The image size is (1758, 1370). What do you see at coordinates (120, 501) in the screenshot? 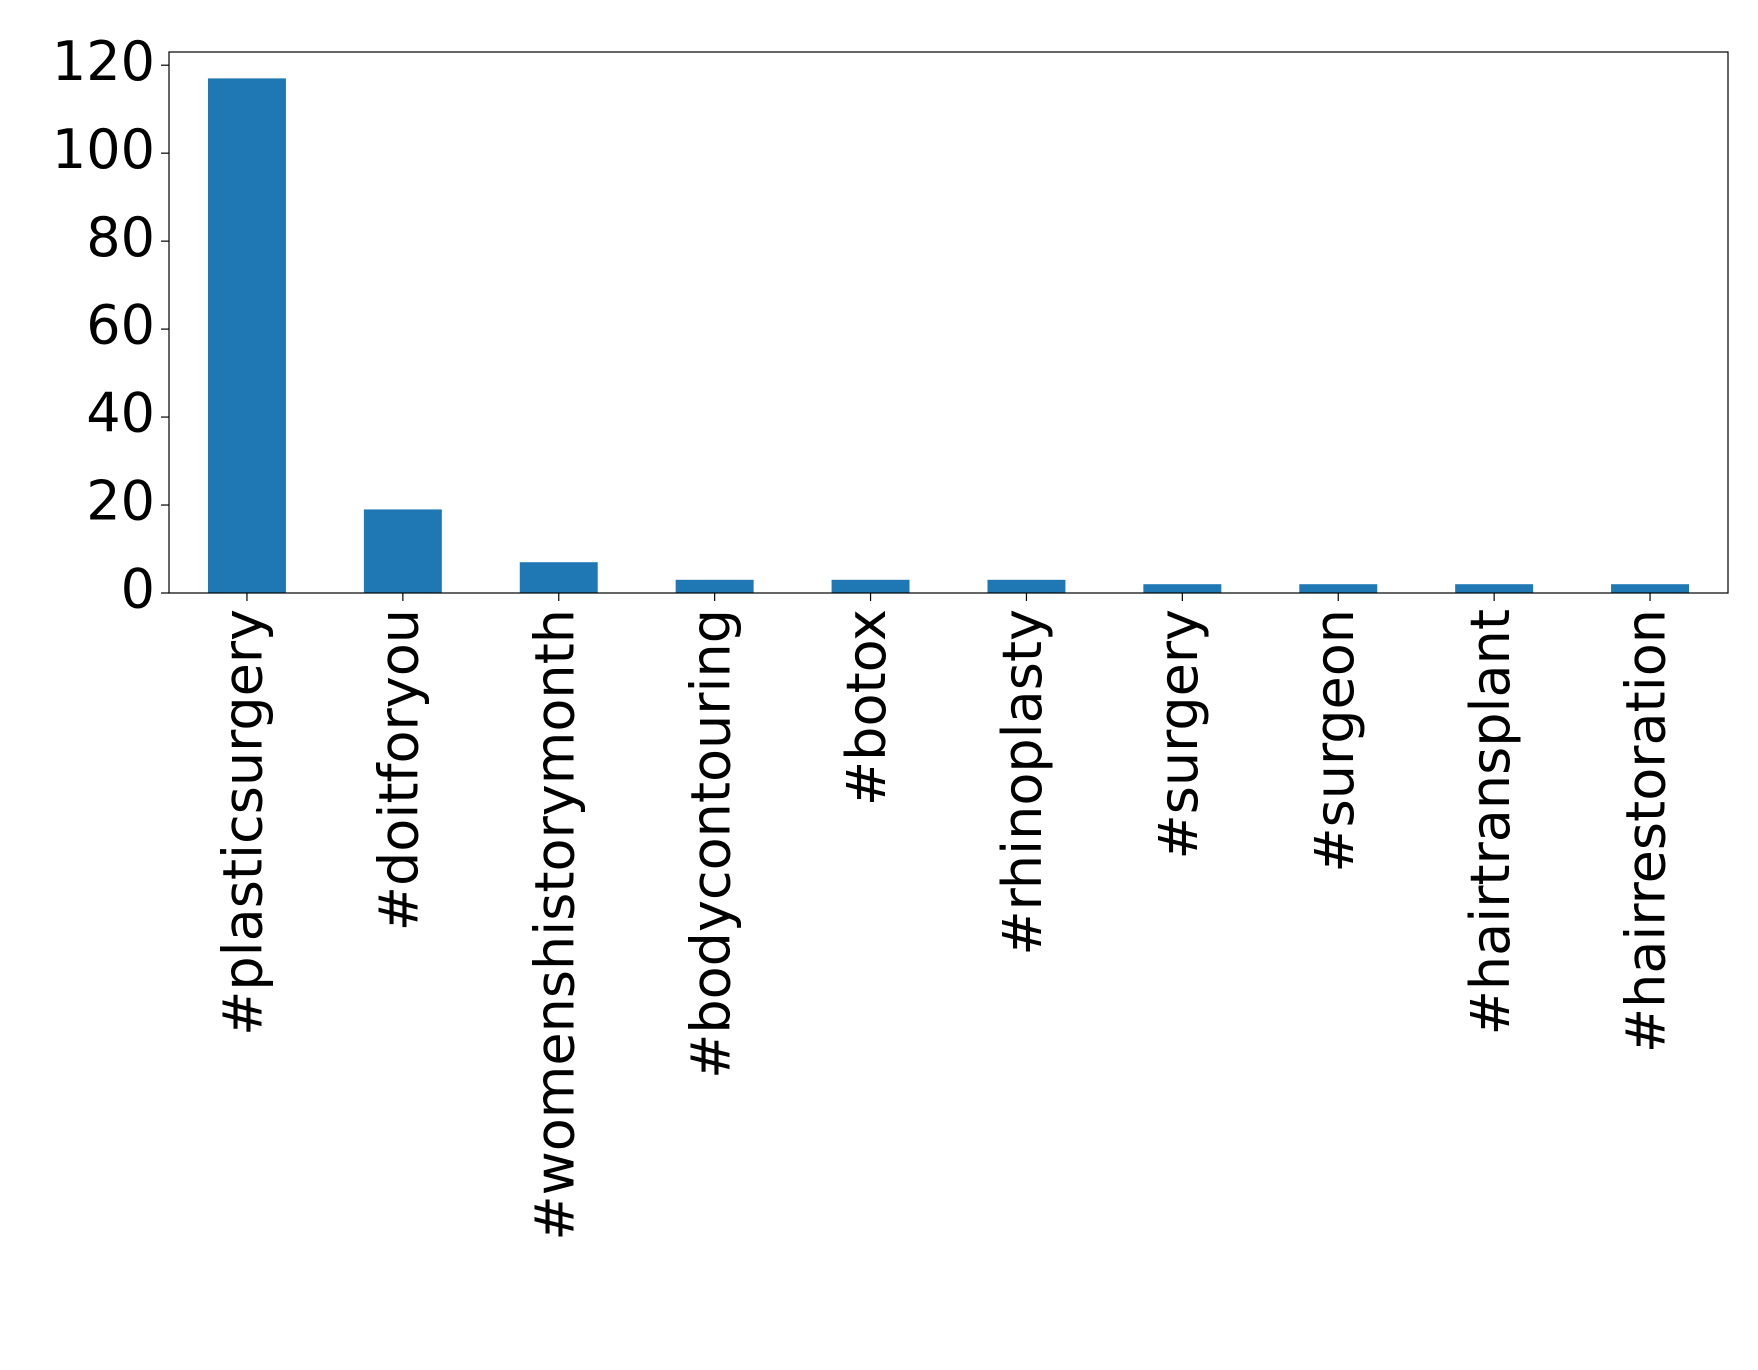
I see `y-tick-label: 20` at bounding box center [120, 501].